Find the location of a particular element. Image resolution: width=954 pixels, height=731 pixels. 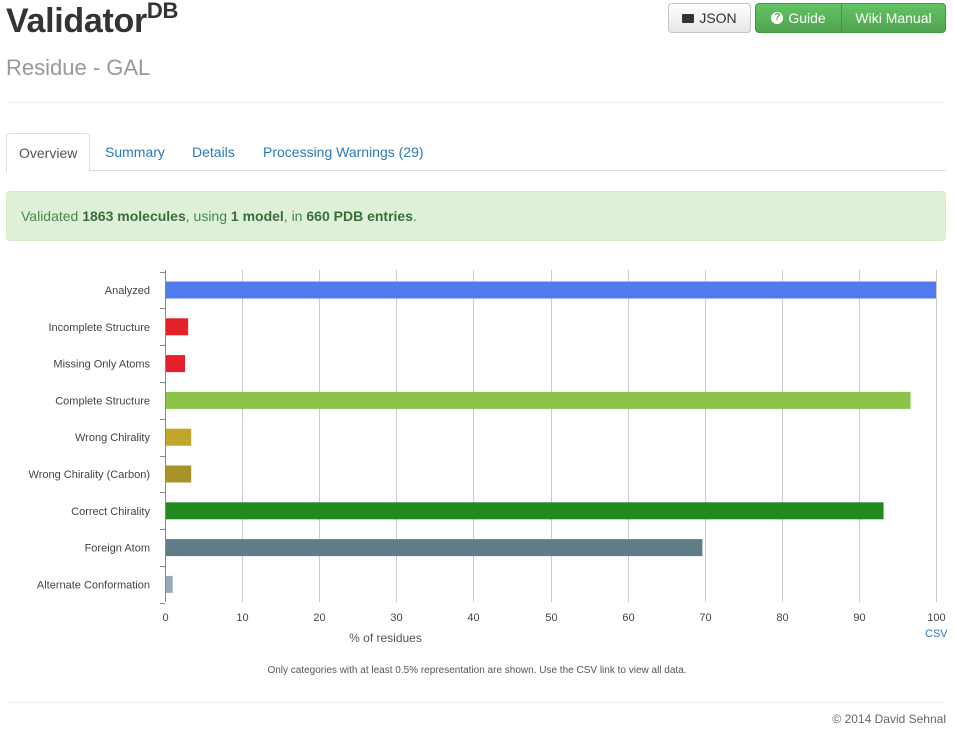

page-header: ValidatorDB Residue - GAL is located at coordinates (476, 51).